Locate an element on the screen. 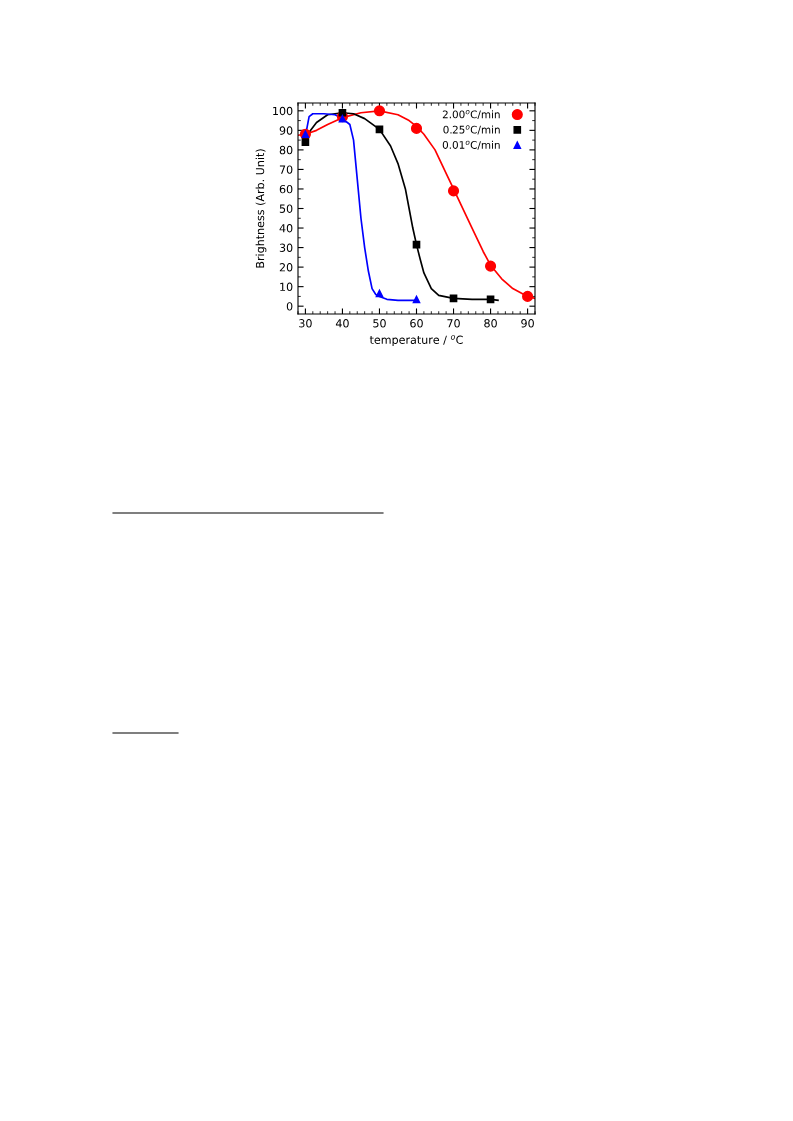  legend-label: 0.25$^{o}$C/min is located at coordinates (471, 130).